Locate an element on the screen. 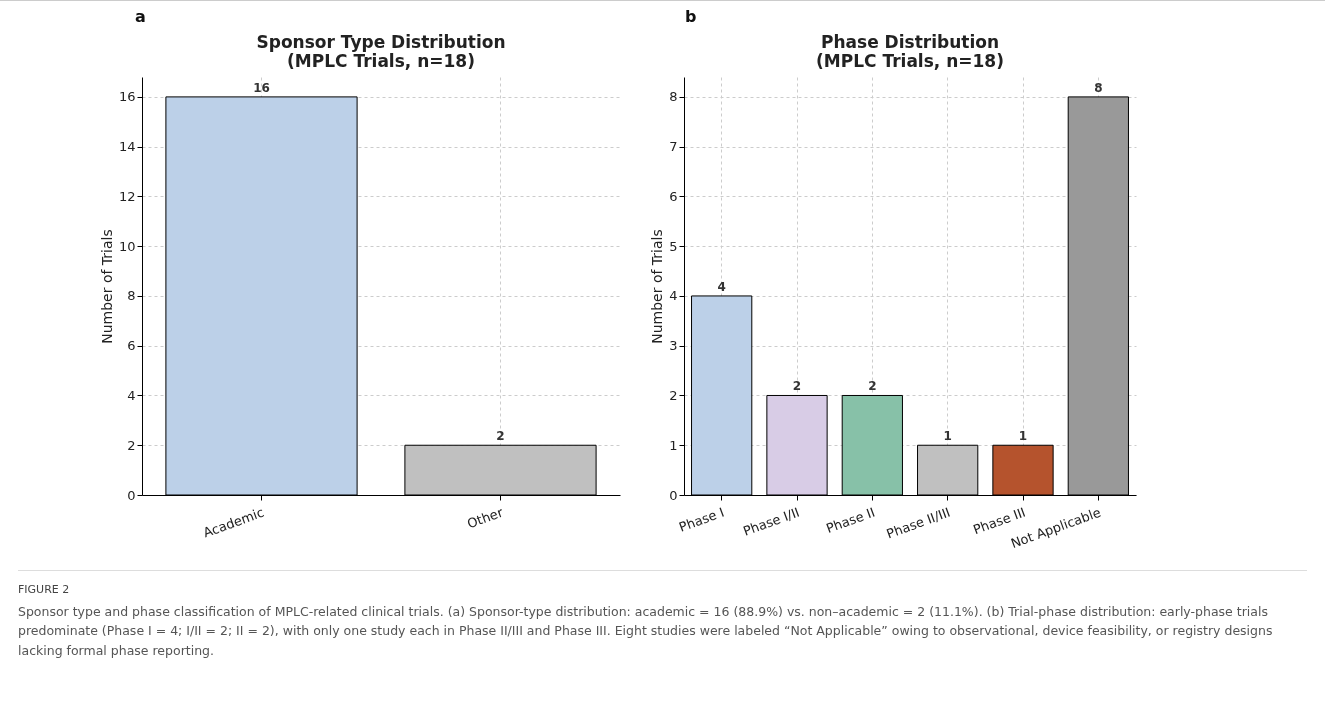  data-label: 8 is located at coordinates (1098, 87).